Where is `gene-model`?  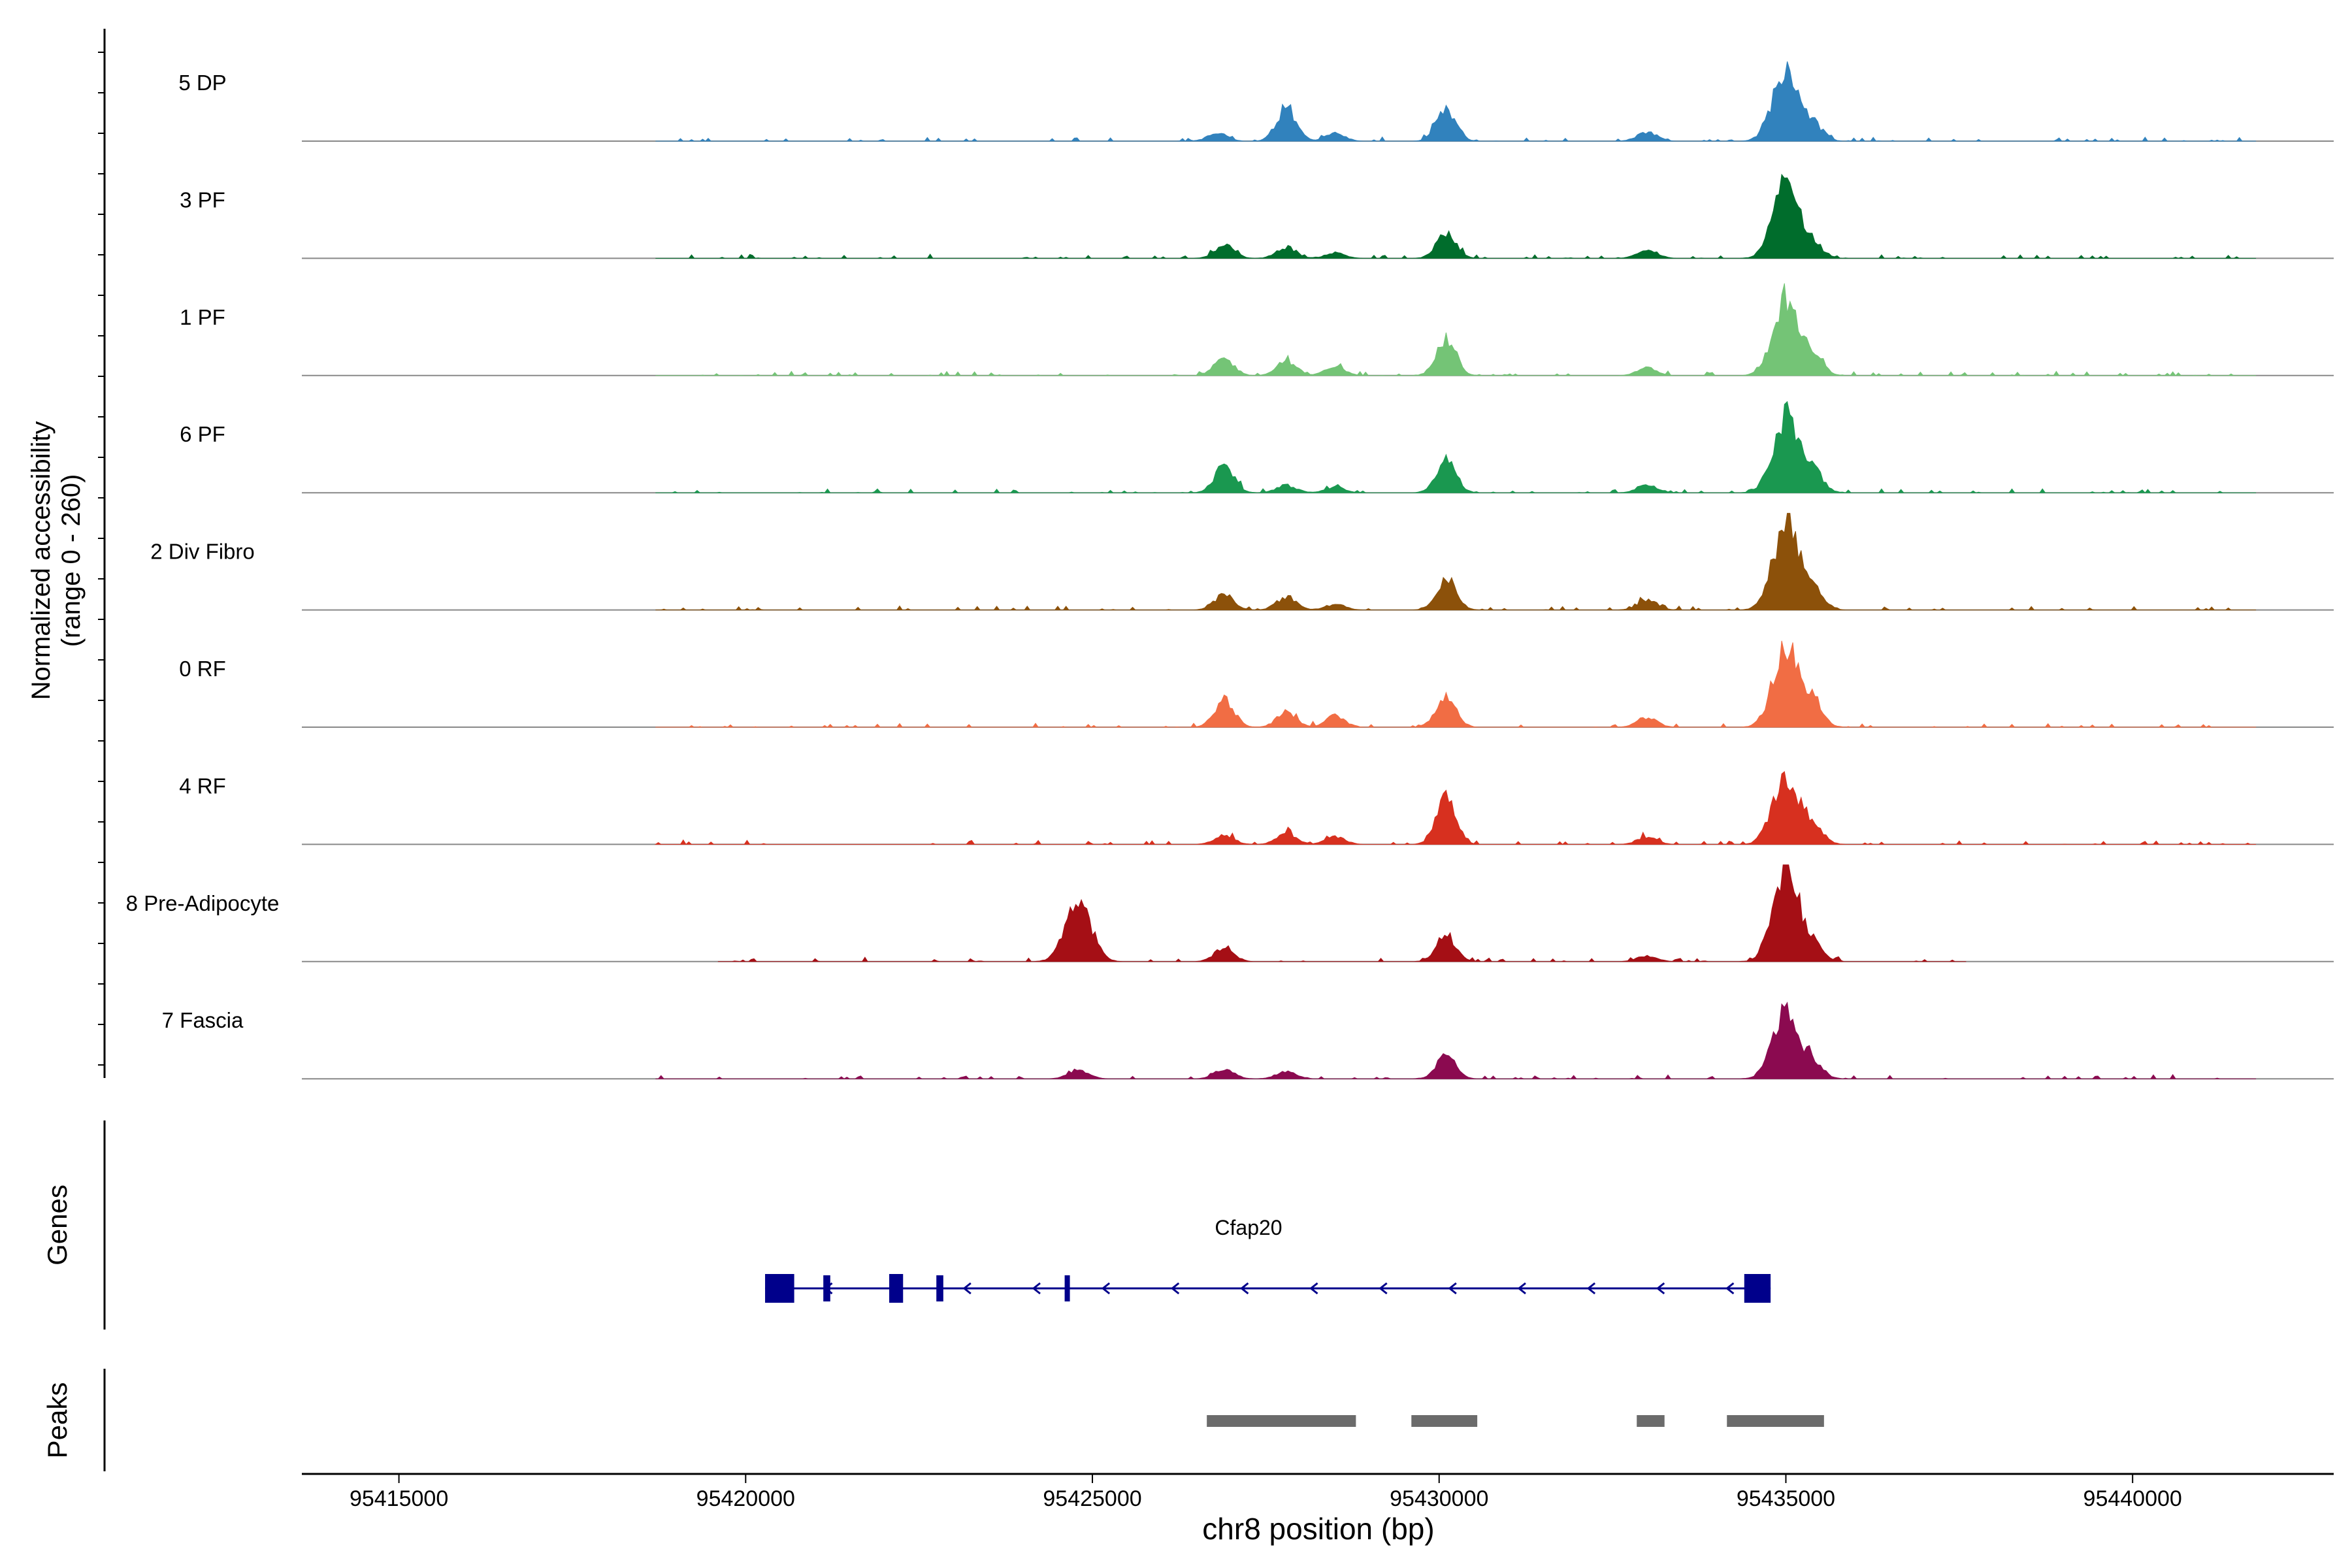 gene-model is located at coordinates (1268, 1288).